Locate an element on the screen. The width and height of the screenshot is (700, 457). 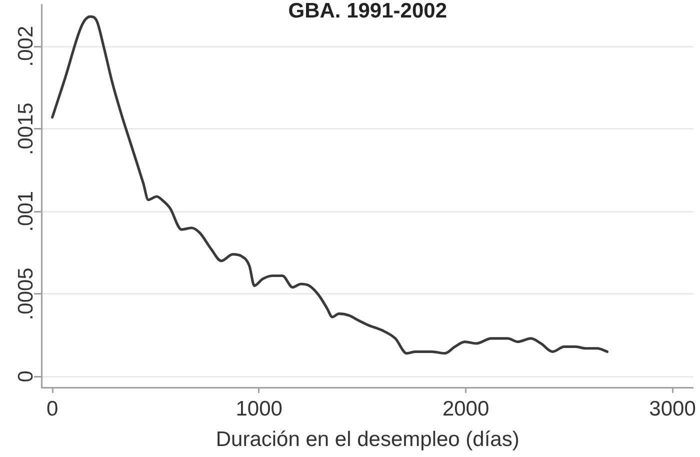
y-tick-label: .002 is located at coordinates (26, 46).